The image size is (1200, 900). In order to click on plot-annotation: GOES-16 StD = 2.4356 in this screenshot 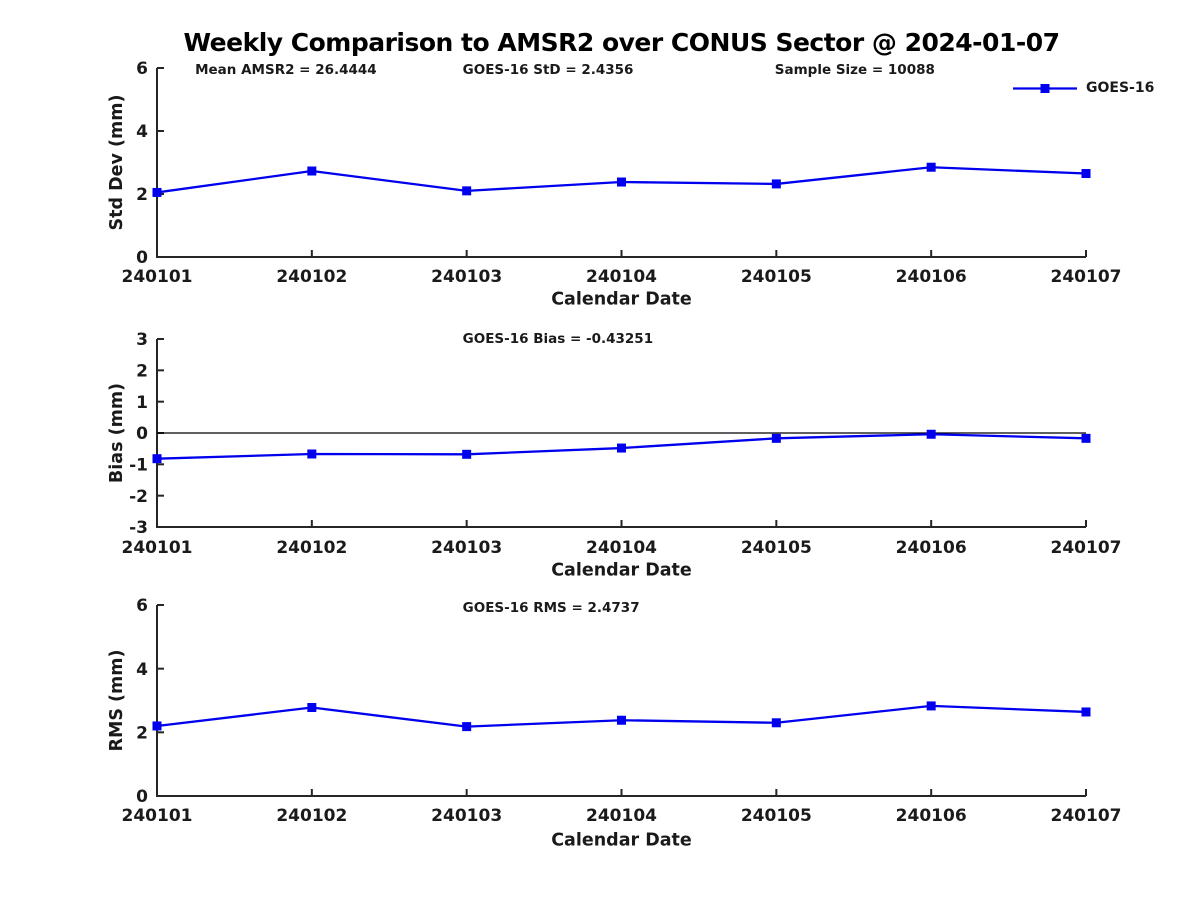, I will do `click(548, 70)`.